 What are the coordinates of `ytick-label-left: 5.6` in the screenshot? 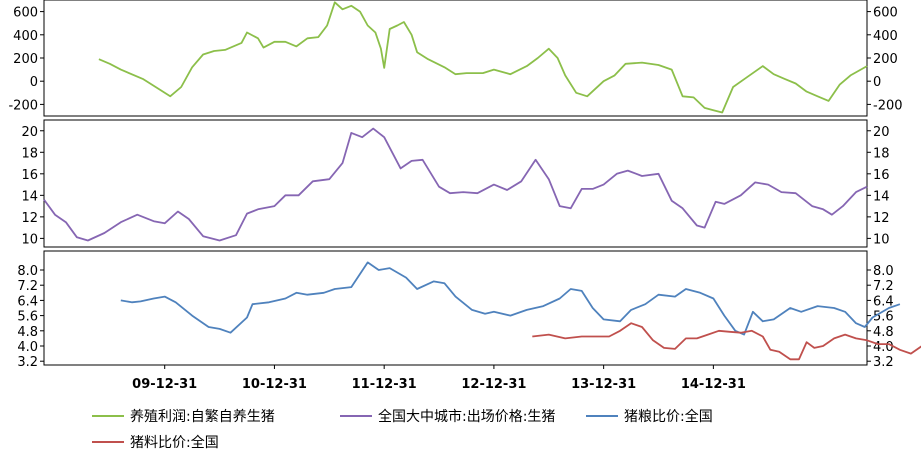 It's located at (27, 317).